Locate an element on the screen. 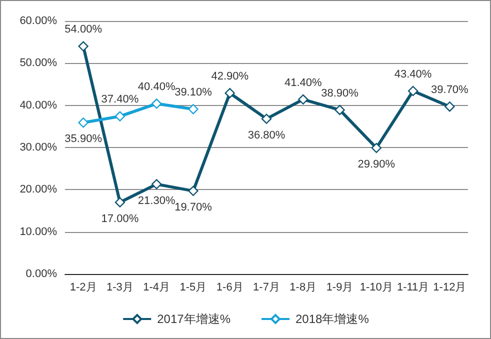  y-tick-label: 40.00% is located at coordinates (39, 105).